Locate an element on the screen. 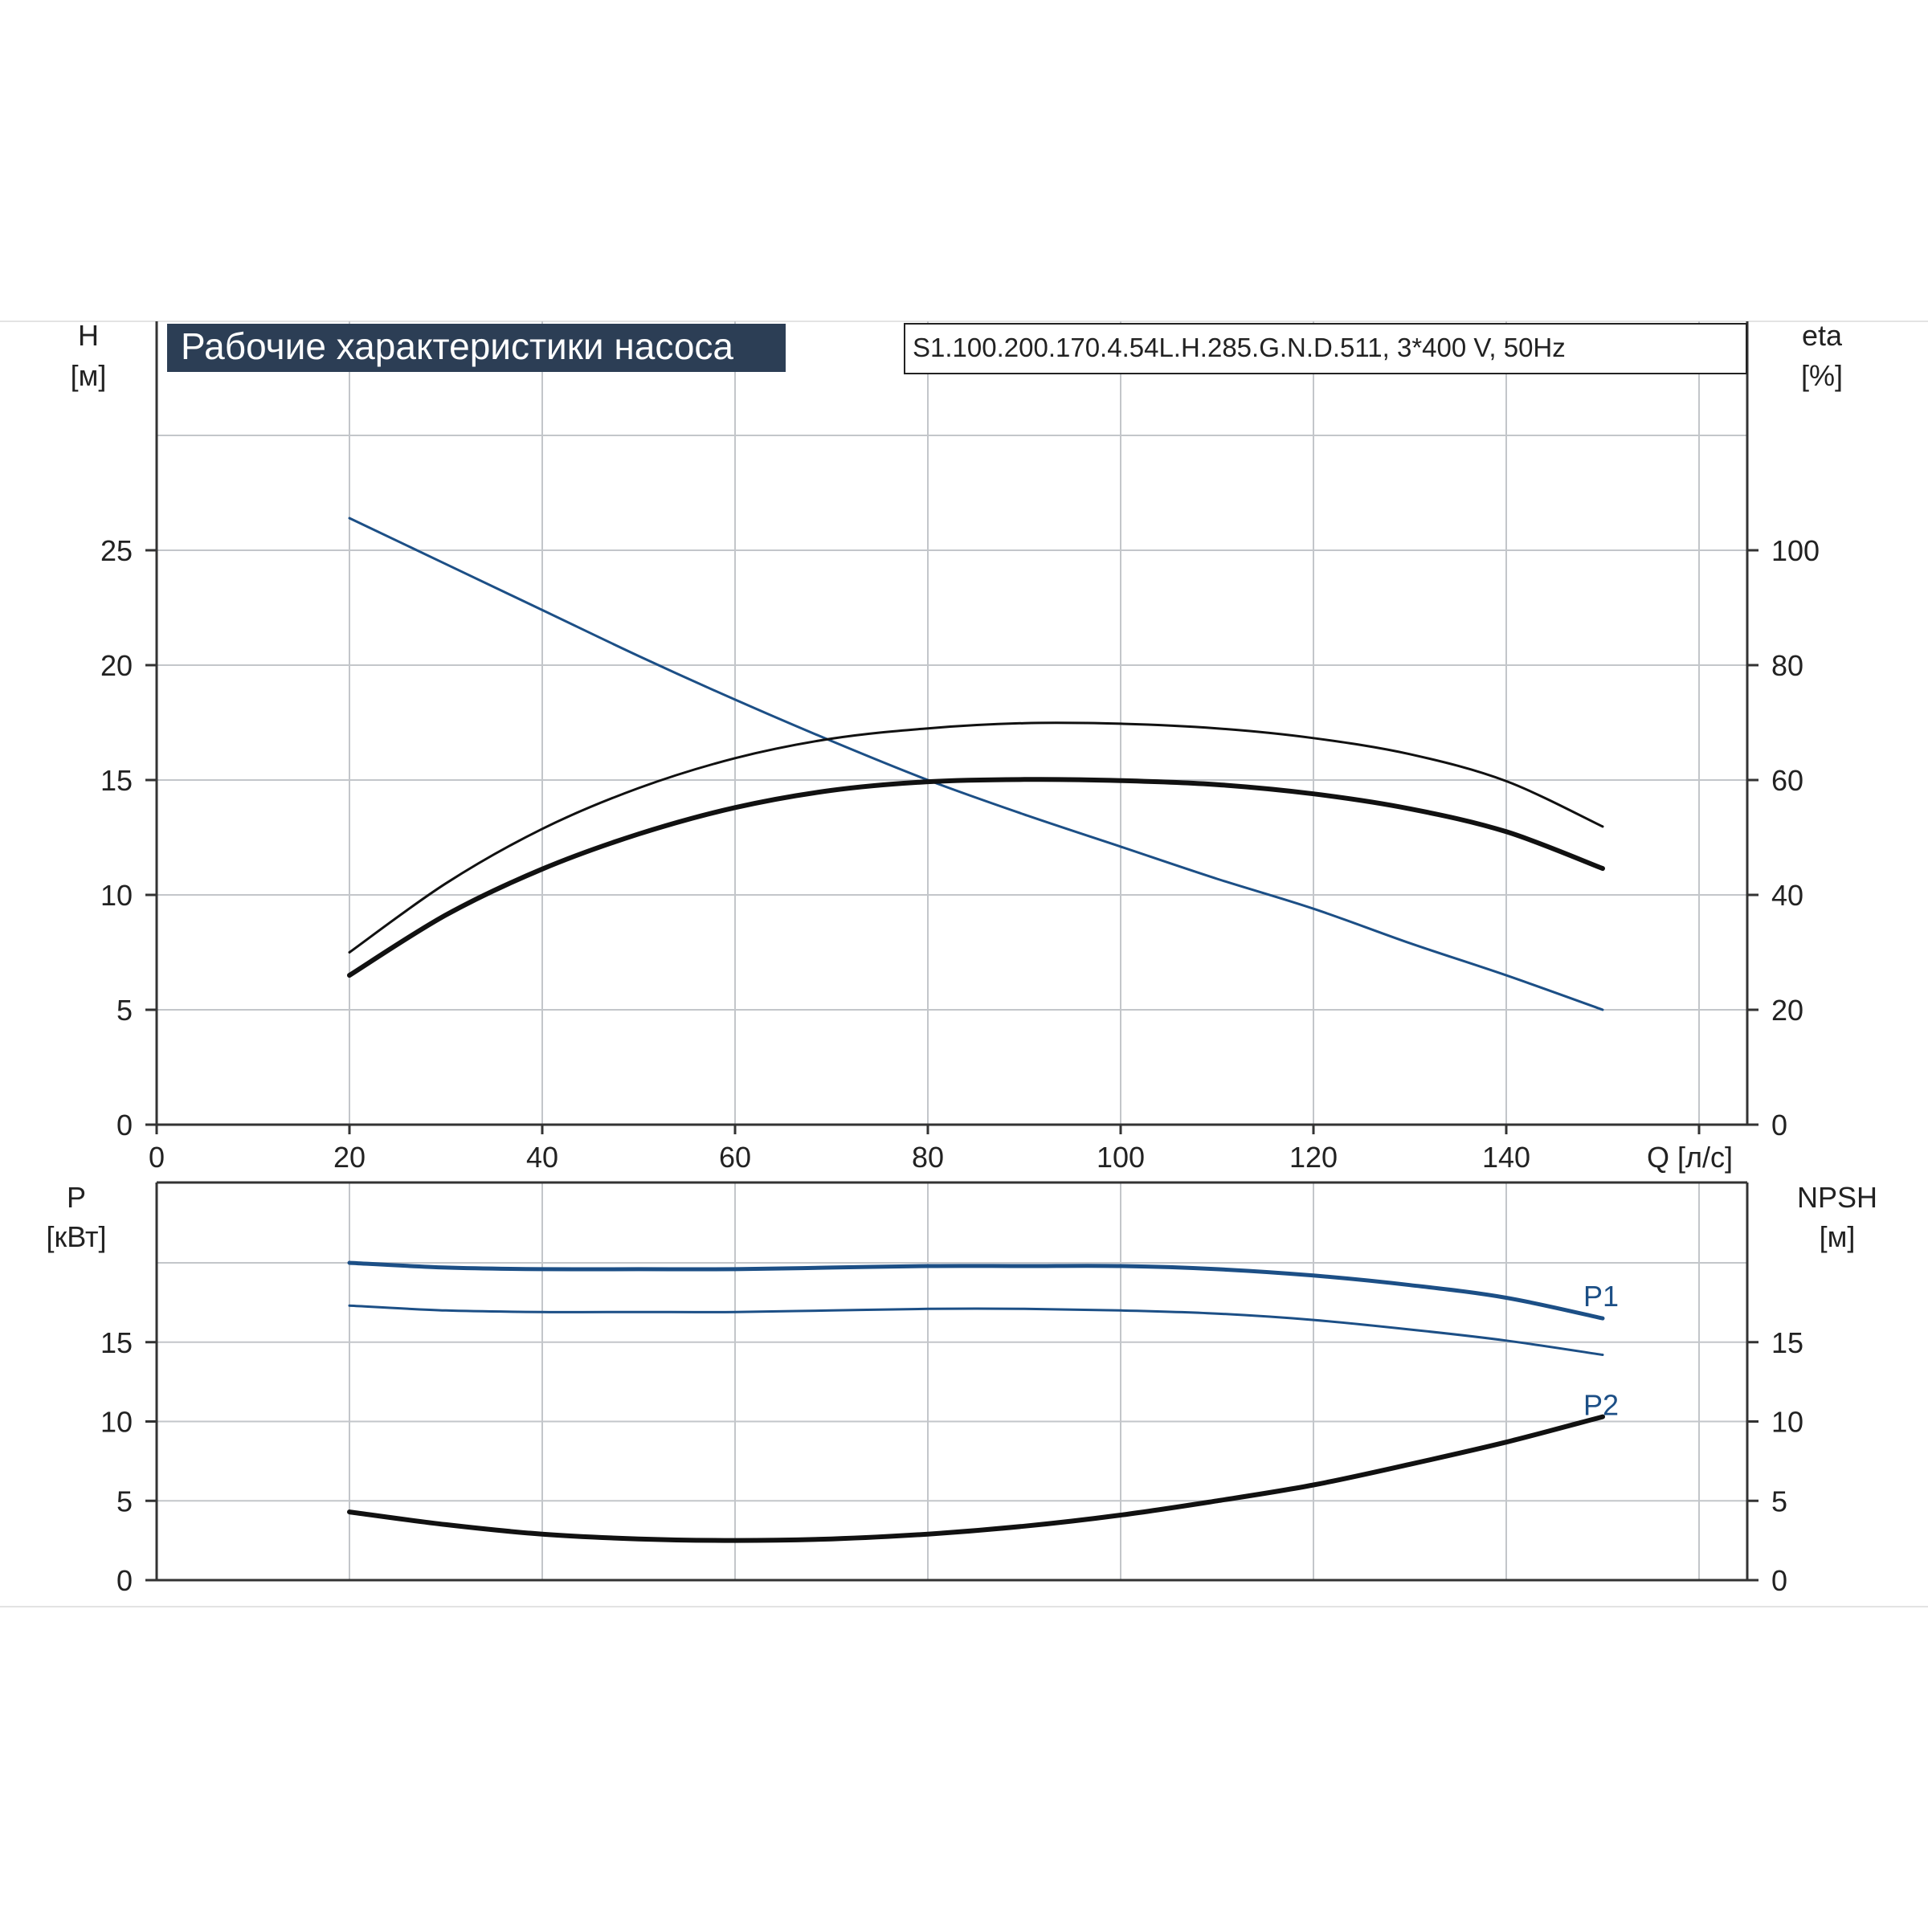  right-axis-unit: [м] is located at coordinates (1838, 1237).